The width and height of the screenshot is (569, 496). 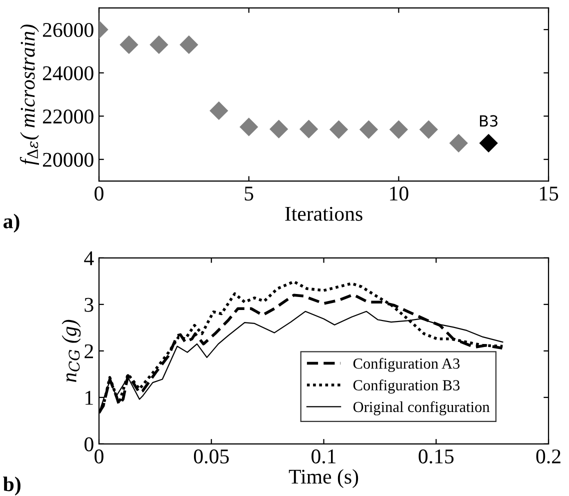 What do you see at coordinates (489, 121) in the screenshot?
I see `annotation: B3` at bounding box center [489, 121].